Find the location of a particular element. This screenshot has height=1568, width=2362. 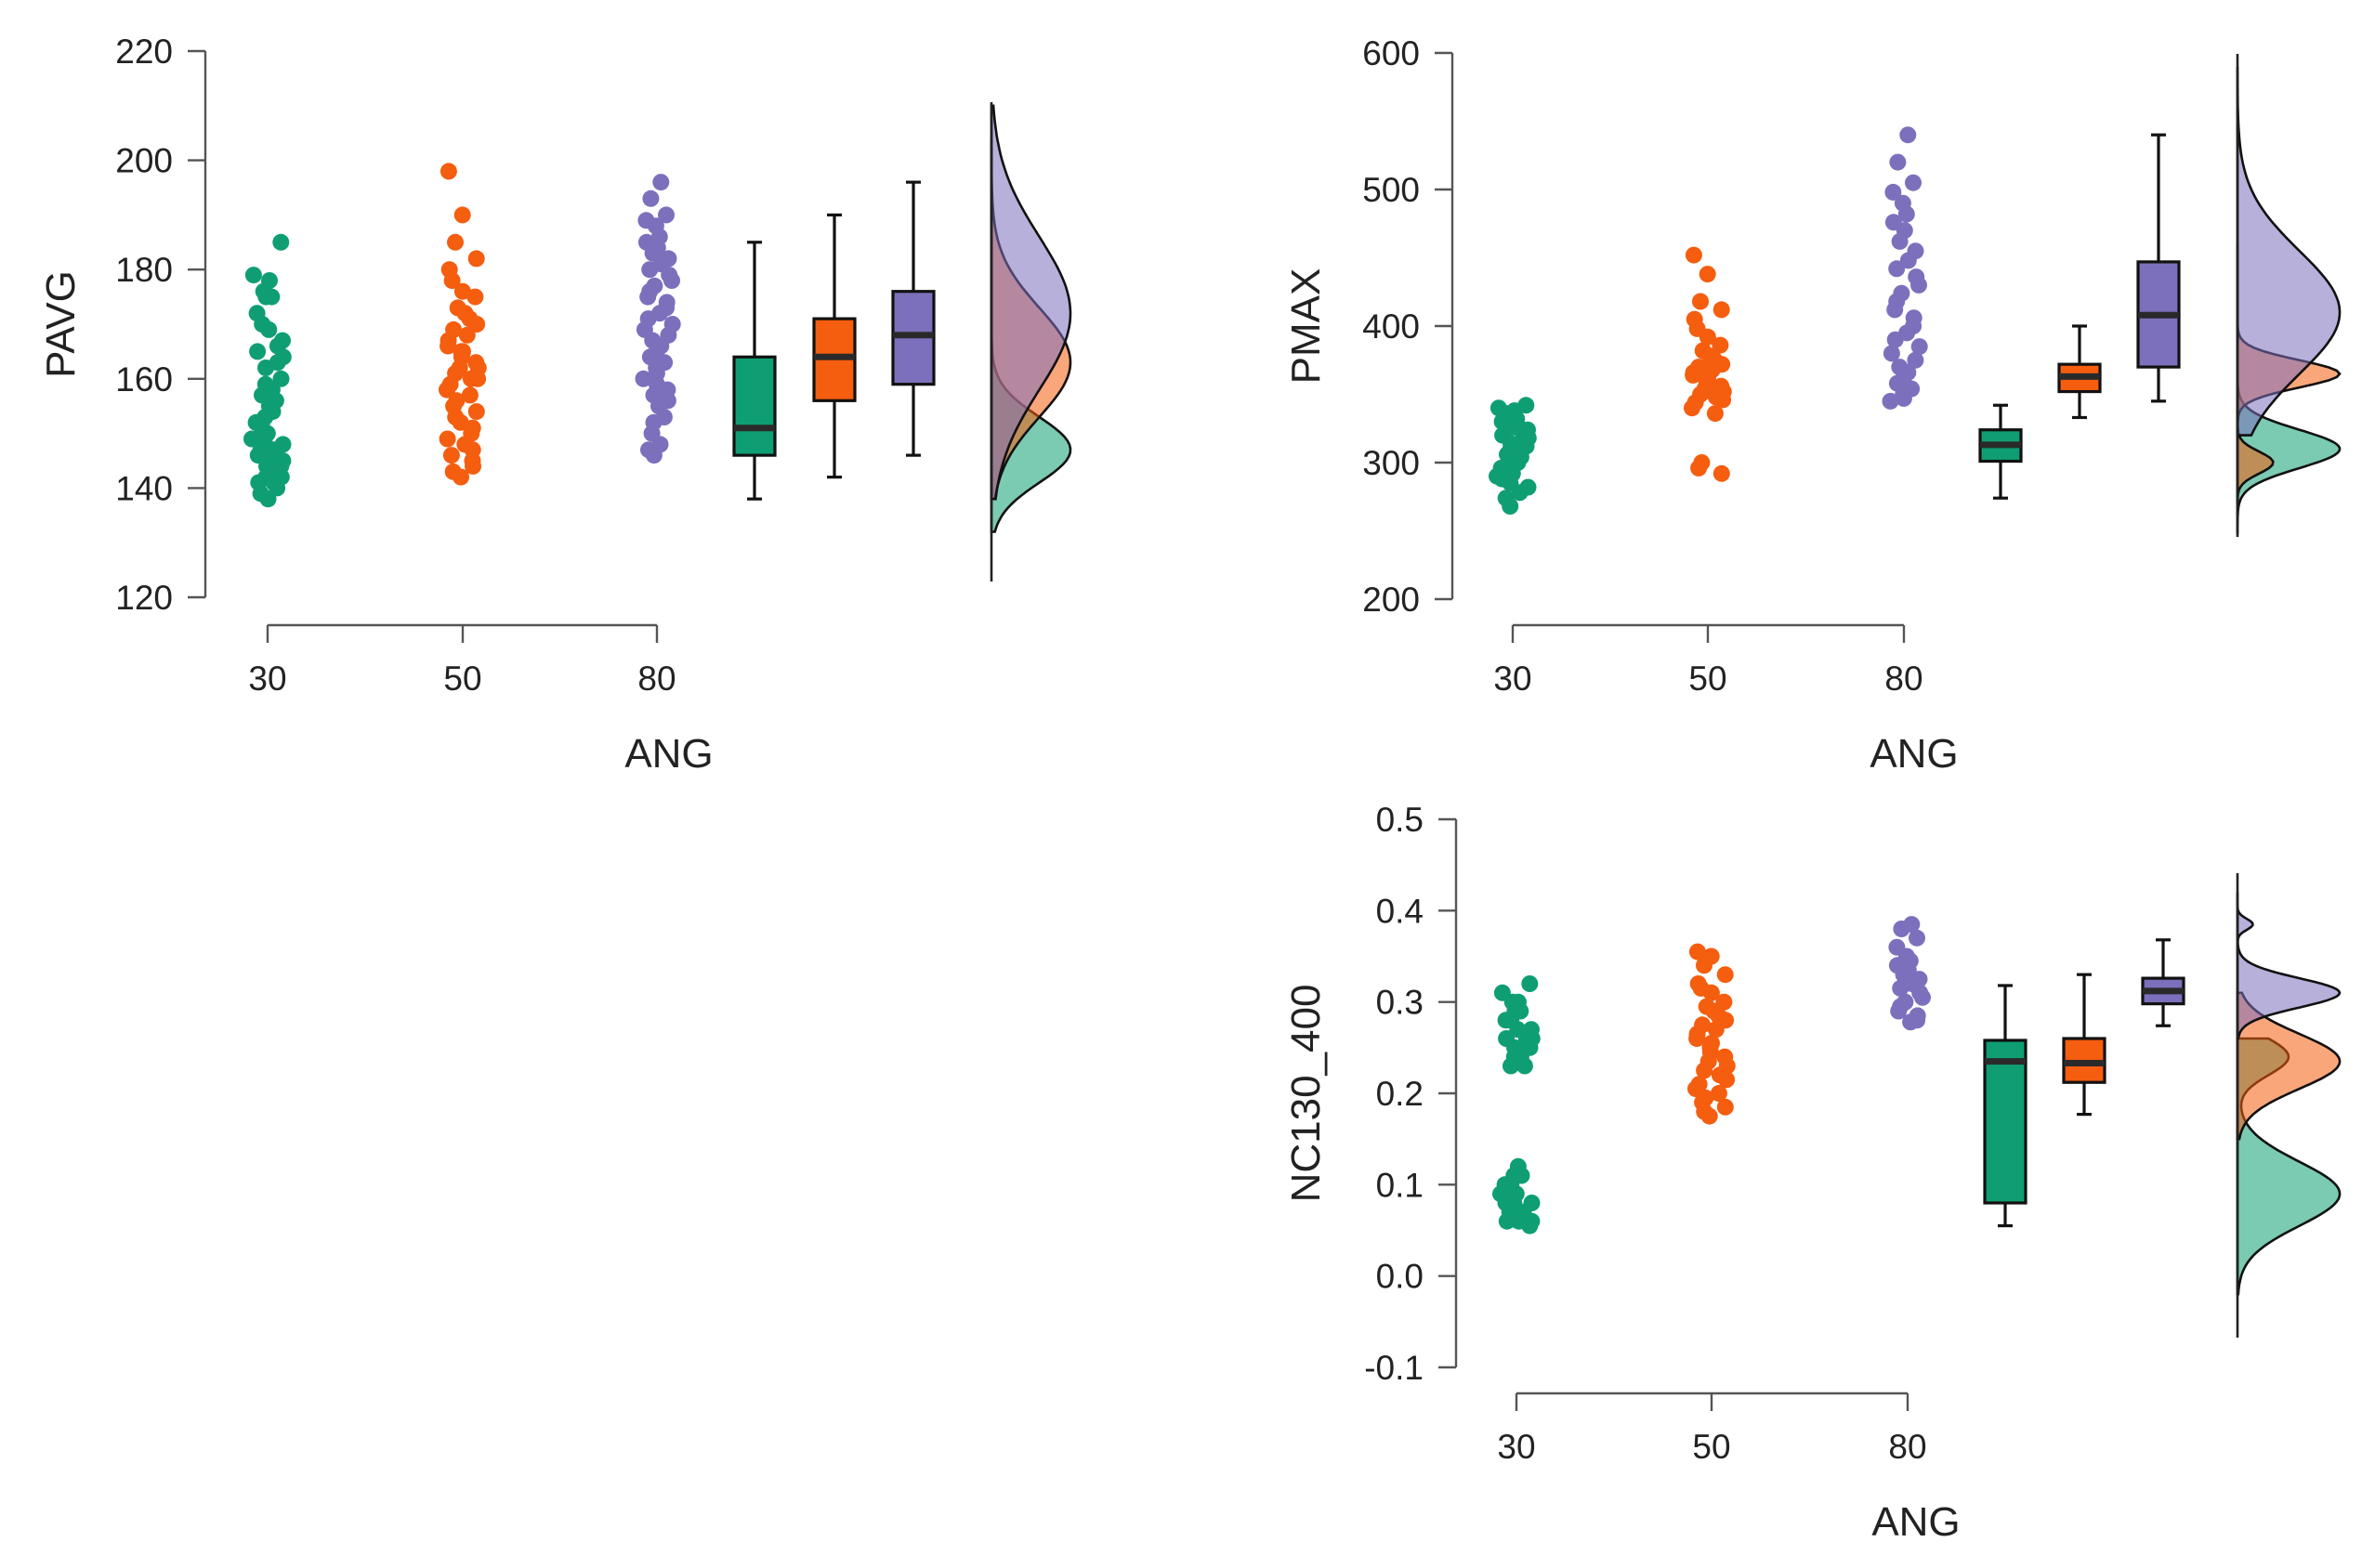

pavg-box-layer is located at coordinates (834, 340).